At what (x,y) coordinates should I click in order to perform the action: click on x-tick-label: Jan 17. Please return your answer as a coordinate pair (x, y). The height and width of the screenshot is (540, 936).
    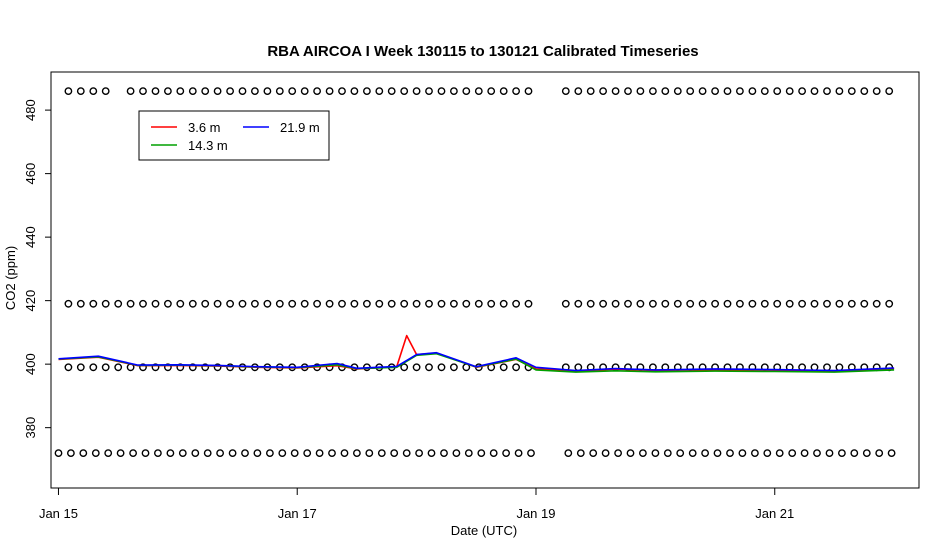
    Looking at the image, I should click on (297, 513).